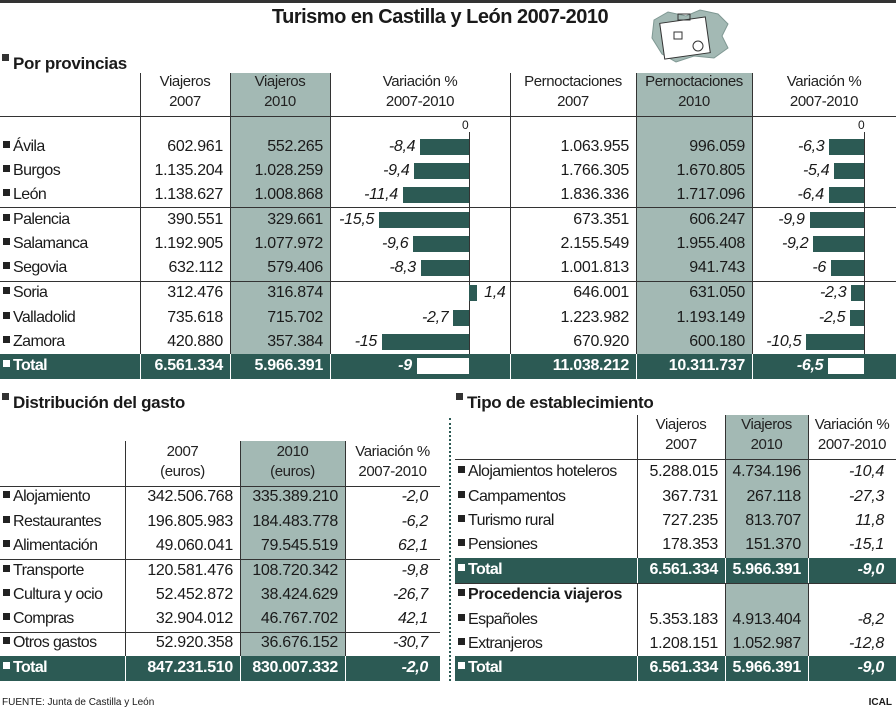 The image size is (896, 711). I want to click on variation: -10,4, so click(866, 471).